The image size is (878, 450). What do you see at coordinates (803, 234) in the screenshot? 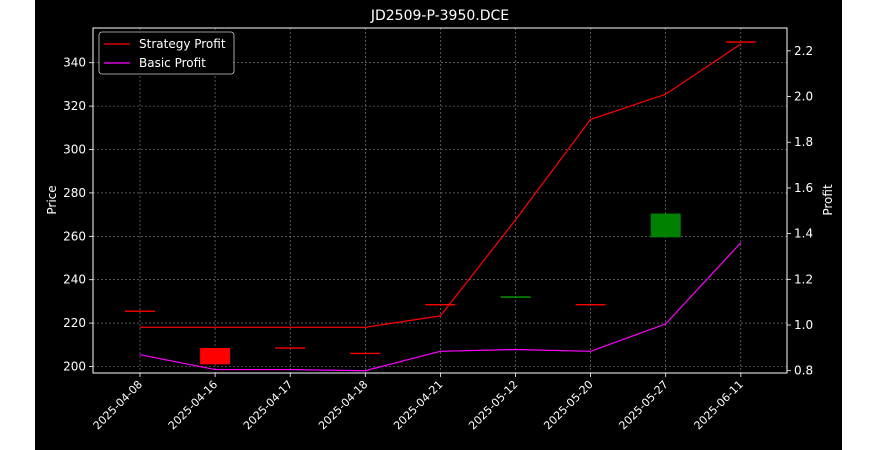
I see `y-right-tick-label: 1.4` at bounding box center [803, 234].